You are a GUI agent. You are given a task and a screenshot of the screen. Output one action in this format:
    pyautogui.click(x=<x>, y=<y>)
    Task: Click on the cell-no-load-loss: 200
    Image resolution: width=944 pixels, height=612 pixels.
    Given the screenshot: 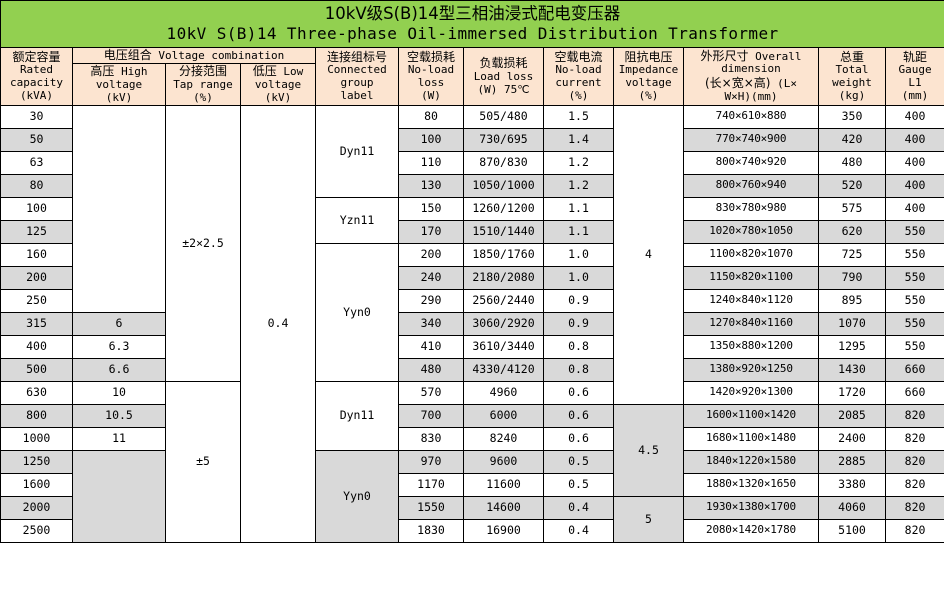 What is the action you would take?
    pyautogui.click(x=431, y=254)
    